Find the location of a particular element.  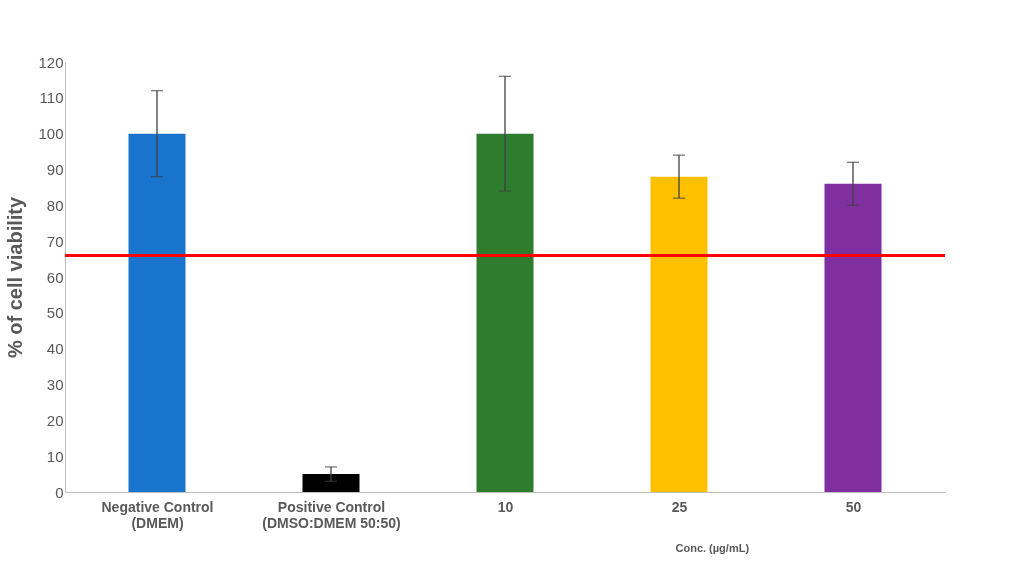

y-tick-label: 40 is located at coordinates (55, 349).